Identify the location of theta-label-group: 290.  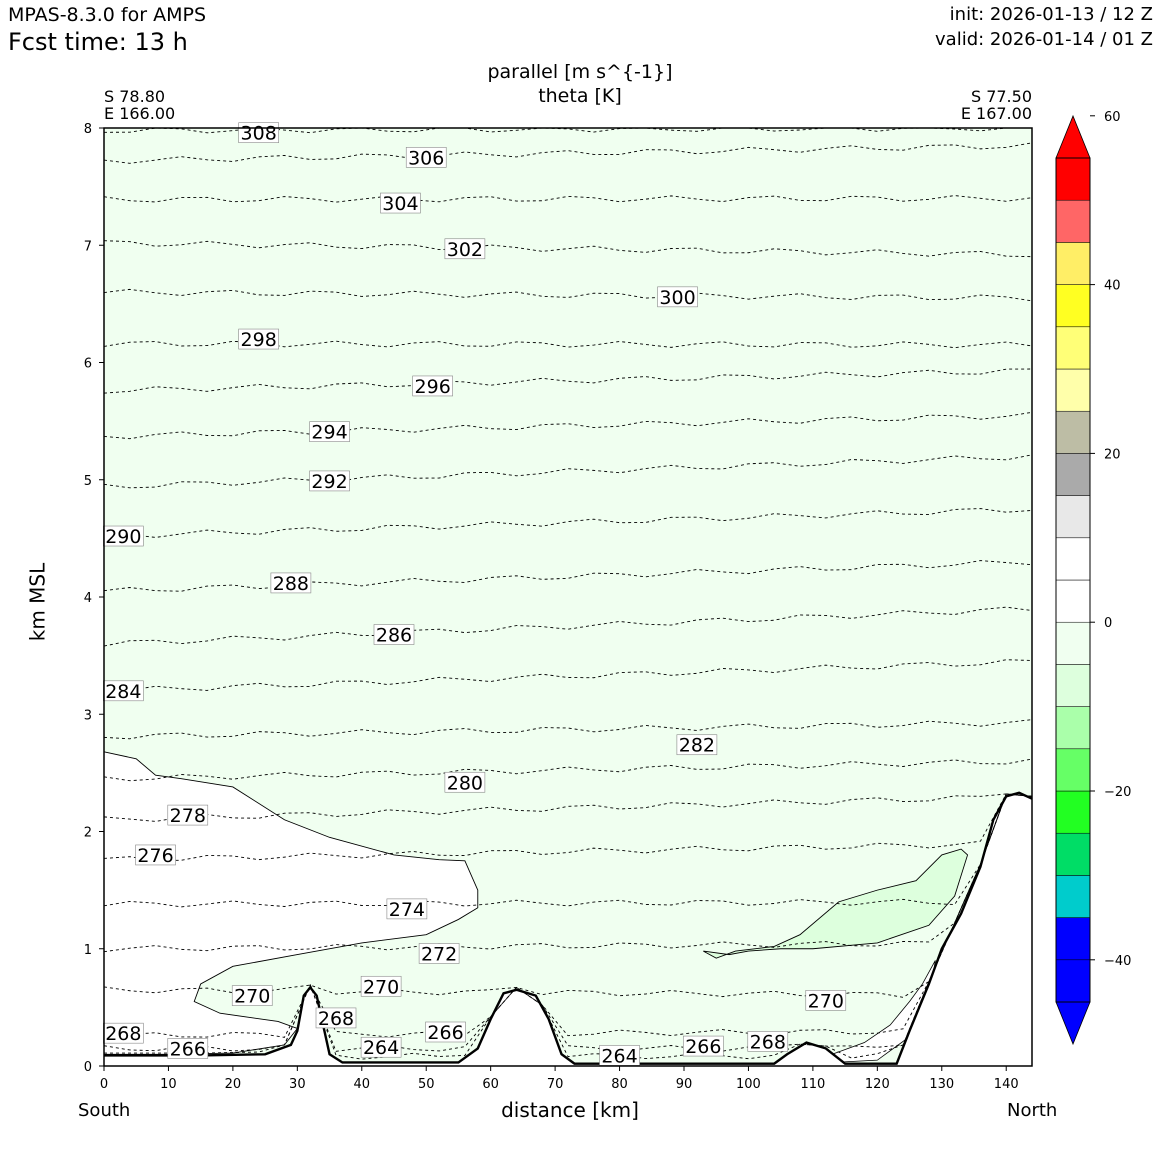
(123, 536).